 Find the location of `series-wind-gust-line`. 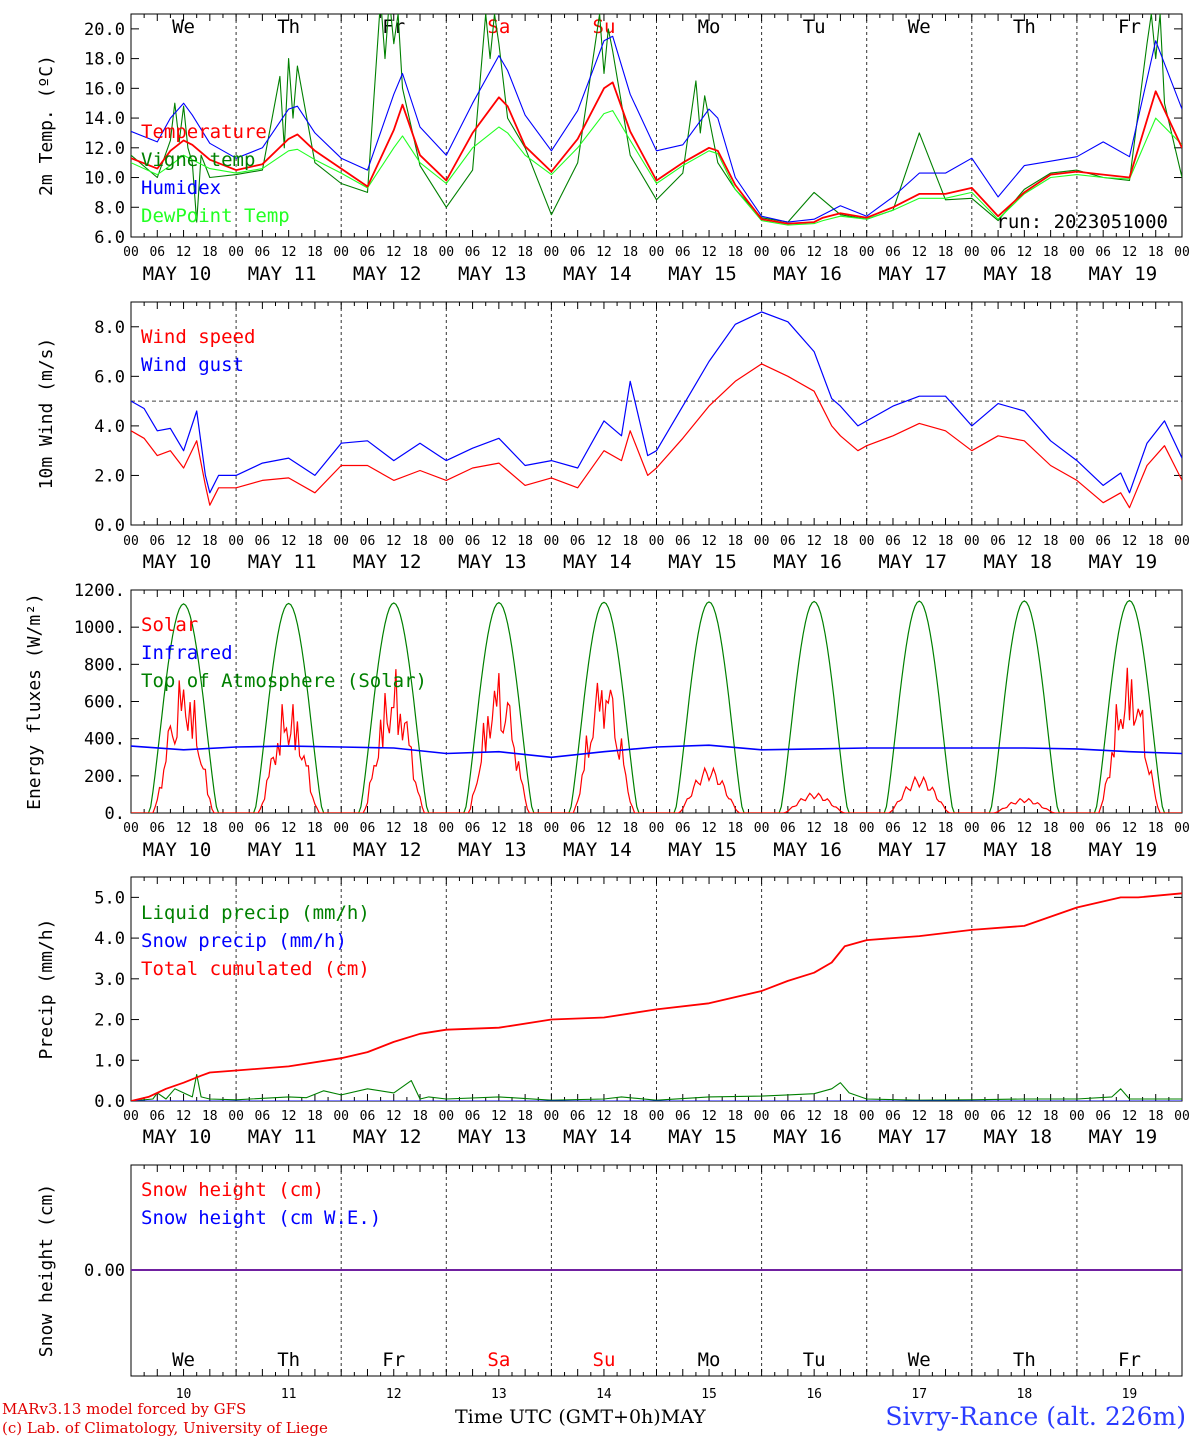

series-wind-gust-line is located at coordinates (656, 402).